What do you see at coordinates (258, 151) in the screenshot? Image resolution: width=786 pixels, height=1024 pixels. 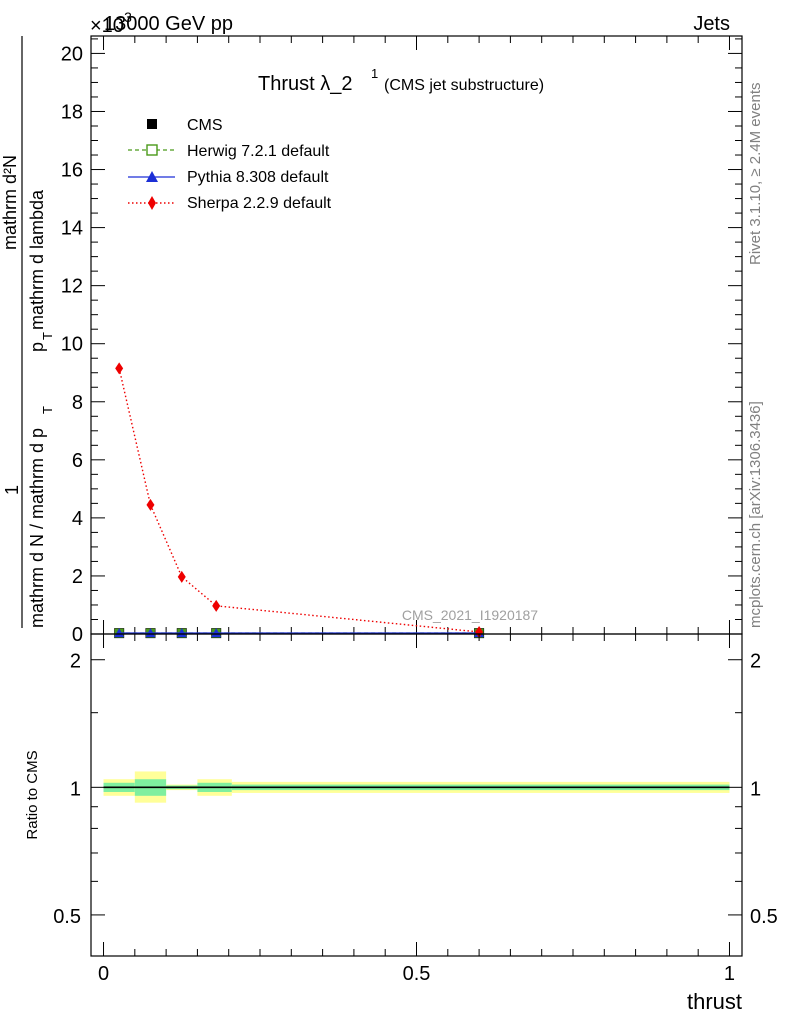 I see `legend-label-herwig: Herwig 7.2.1 default` at bounding box center [258, 151].